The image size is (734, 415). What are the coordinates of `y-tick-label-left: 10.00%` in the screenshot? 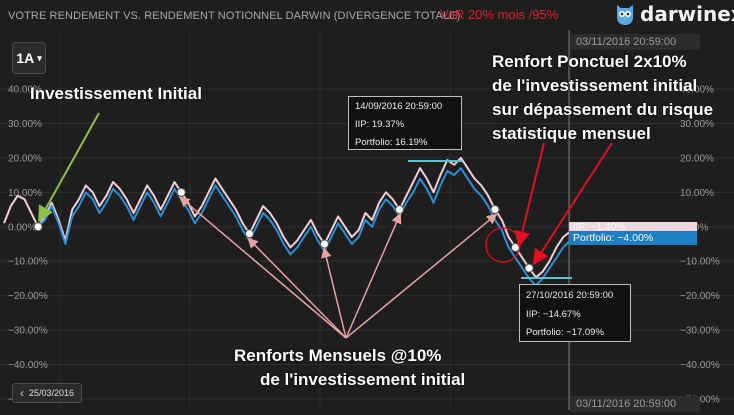 It's located at (25, 193).